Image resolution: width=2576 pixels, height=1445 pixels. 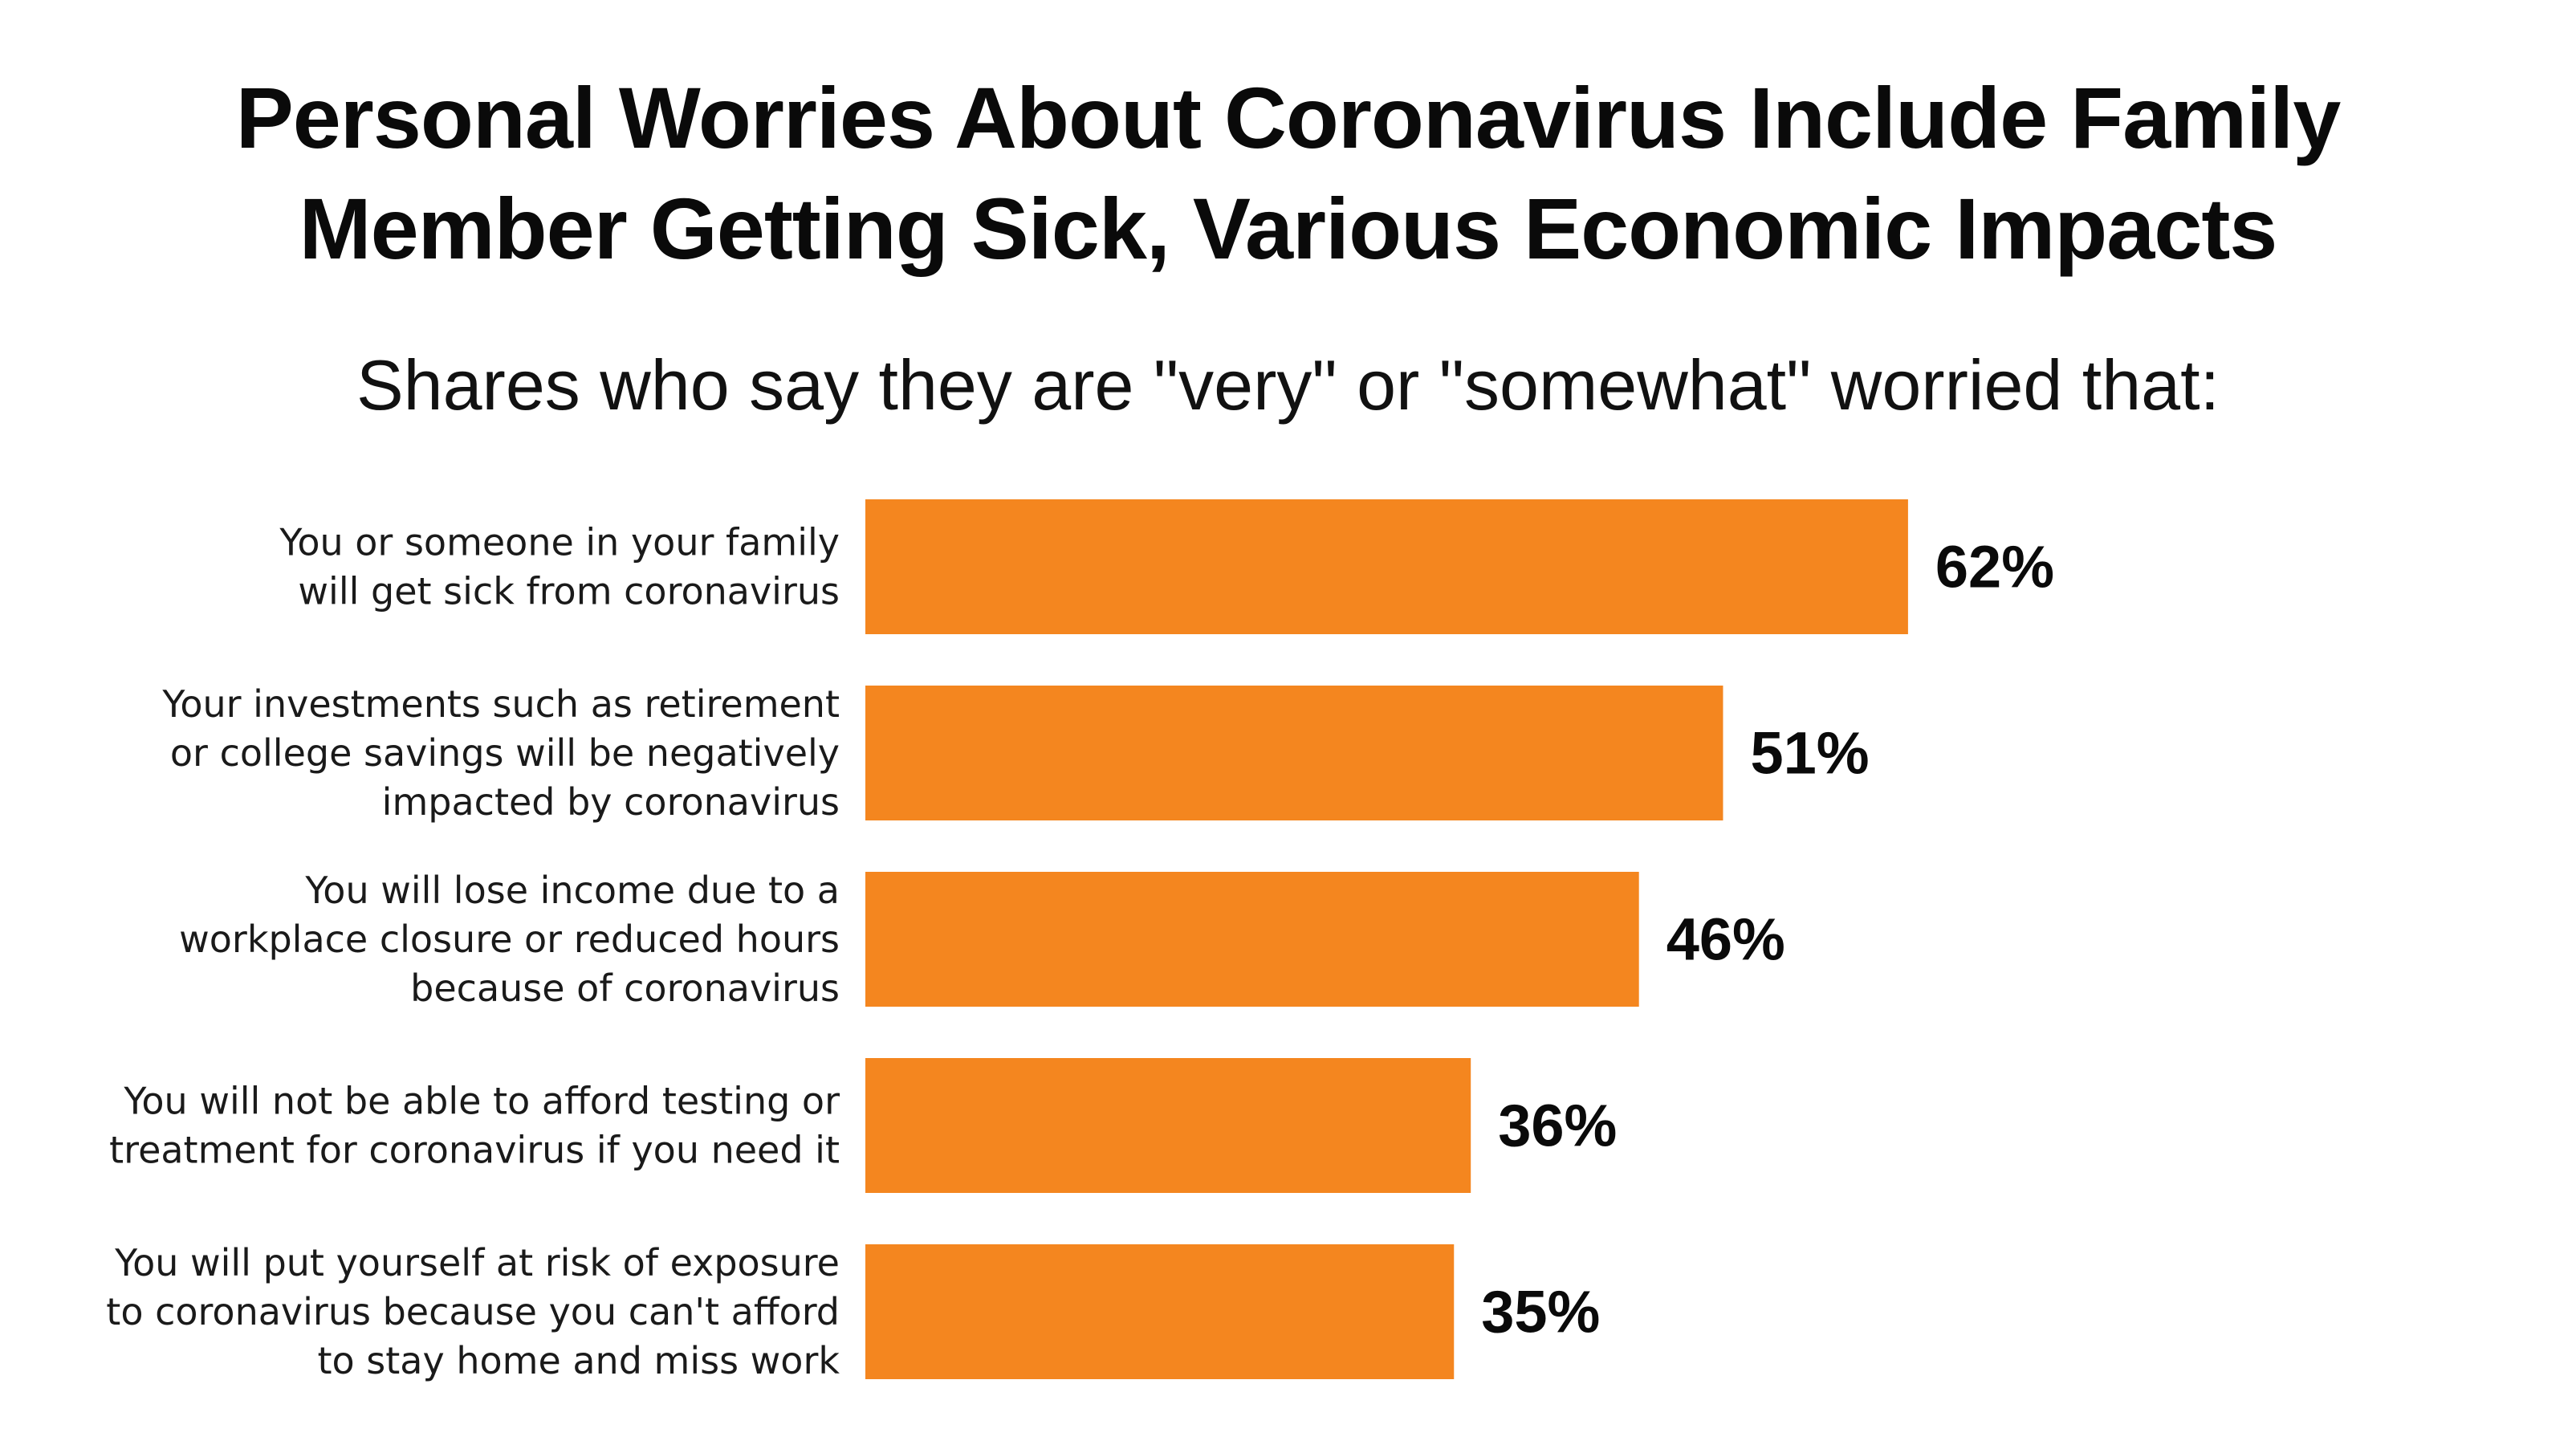 I want to click on category-label-line: to coronavirus because you can't afford, so click(x=473, y=1311).